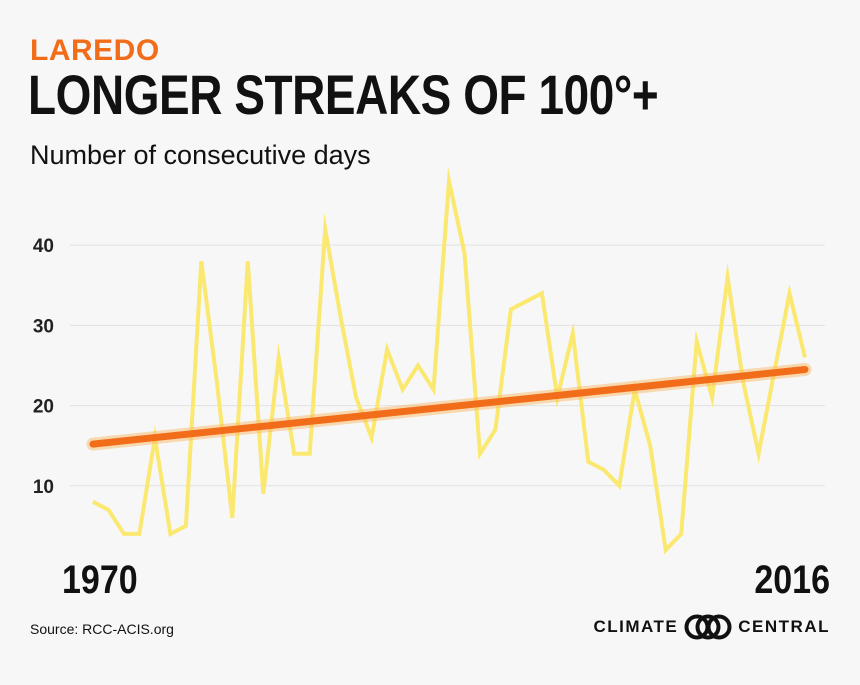 Image resolution: width=860 pixels, height=685 pixels. I want to click on logo-text-left: CLIMATE, so click(636, 626).